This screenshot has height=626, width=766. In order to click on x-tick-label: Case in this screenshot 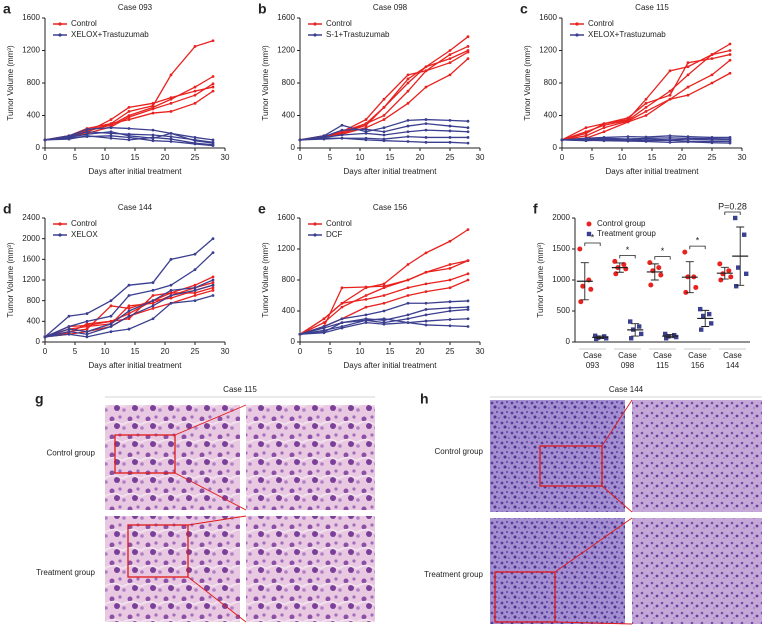, I will do `click(697, 355)`.